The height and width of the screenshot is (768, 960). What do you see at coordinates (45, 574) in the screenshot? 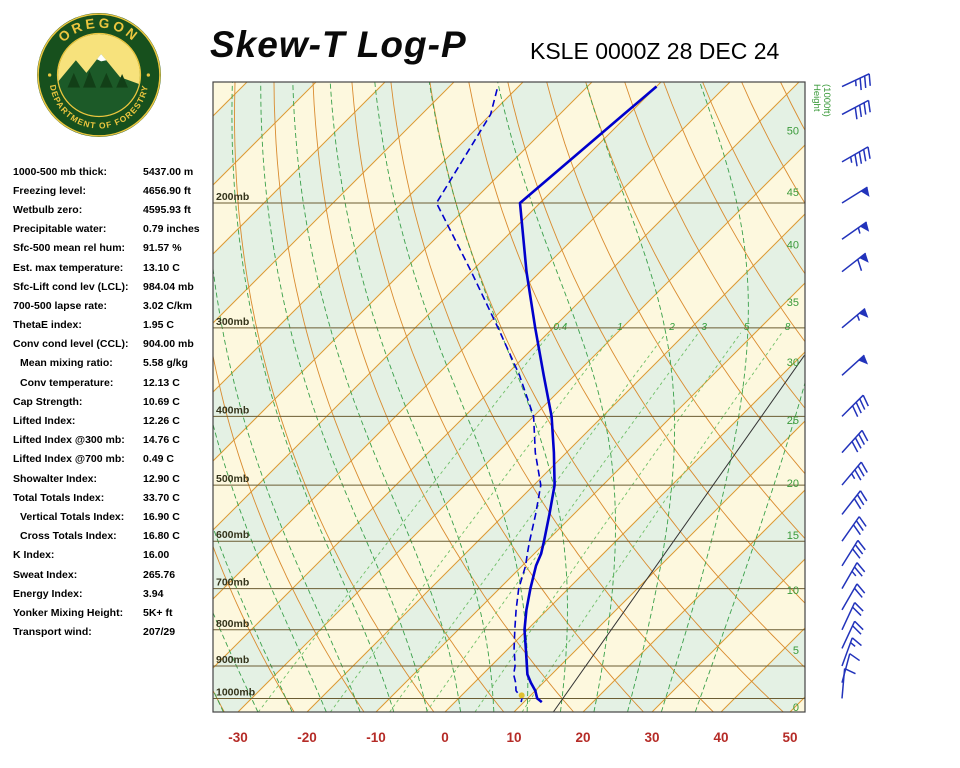
I see `index-label: Sweat Index:` at bounding box center [45, 574].